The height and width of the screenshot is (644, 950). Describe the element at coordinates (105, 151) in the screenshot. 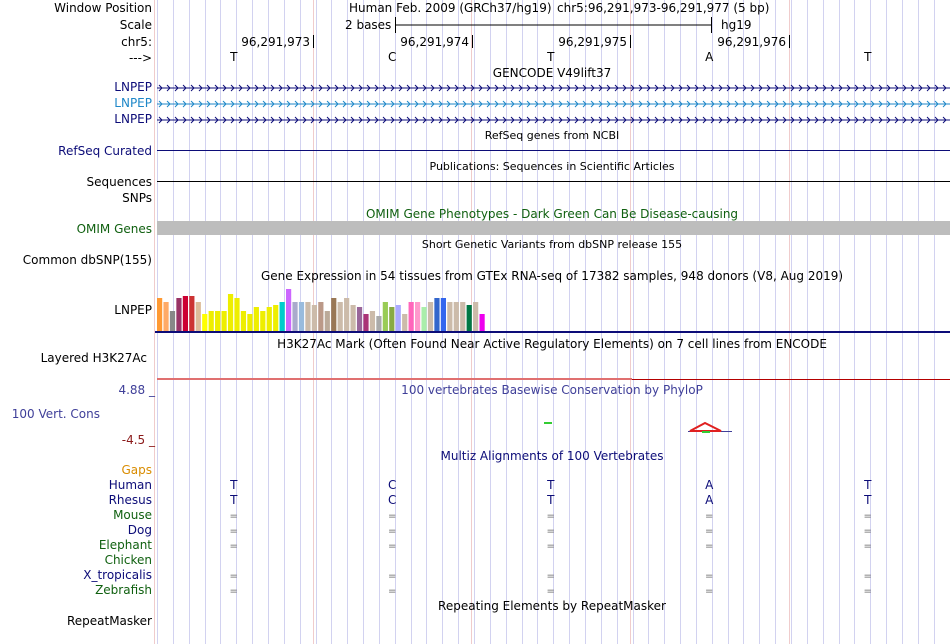

I see `refseq-label: RefSeq Curated` at that location.